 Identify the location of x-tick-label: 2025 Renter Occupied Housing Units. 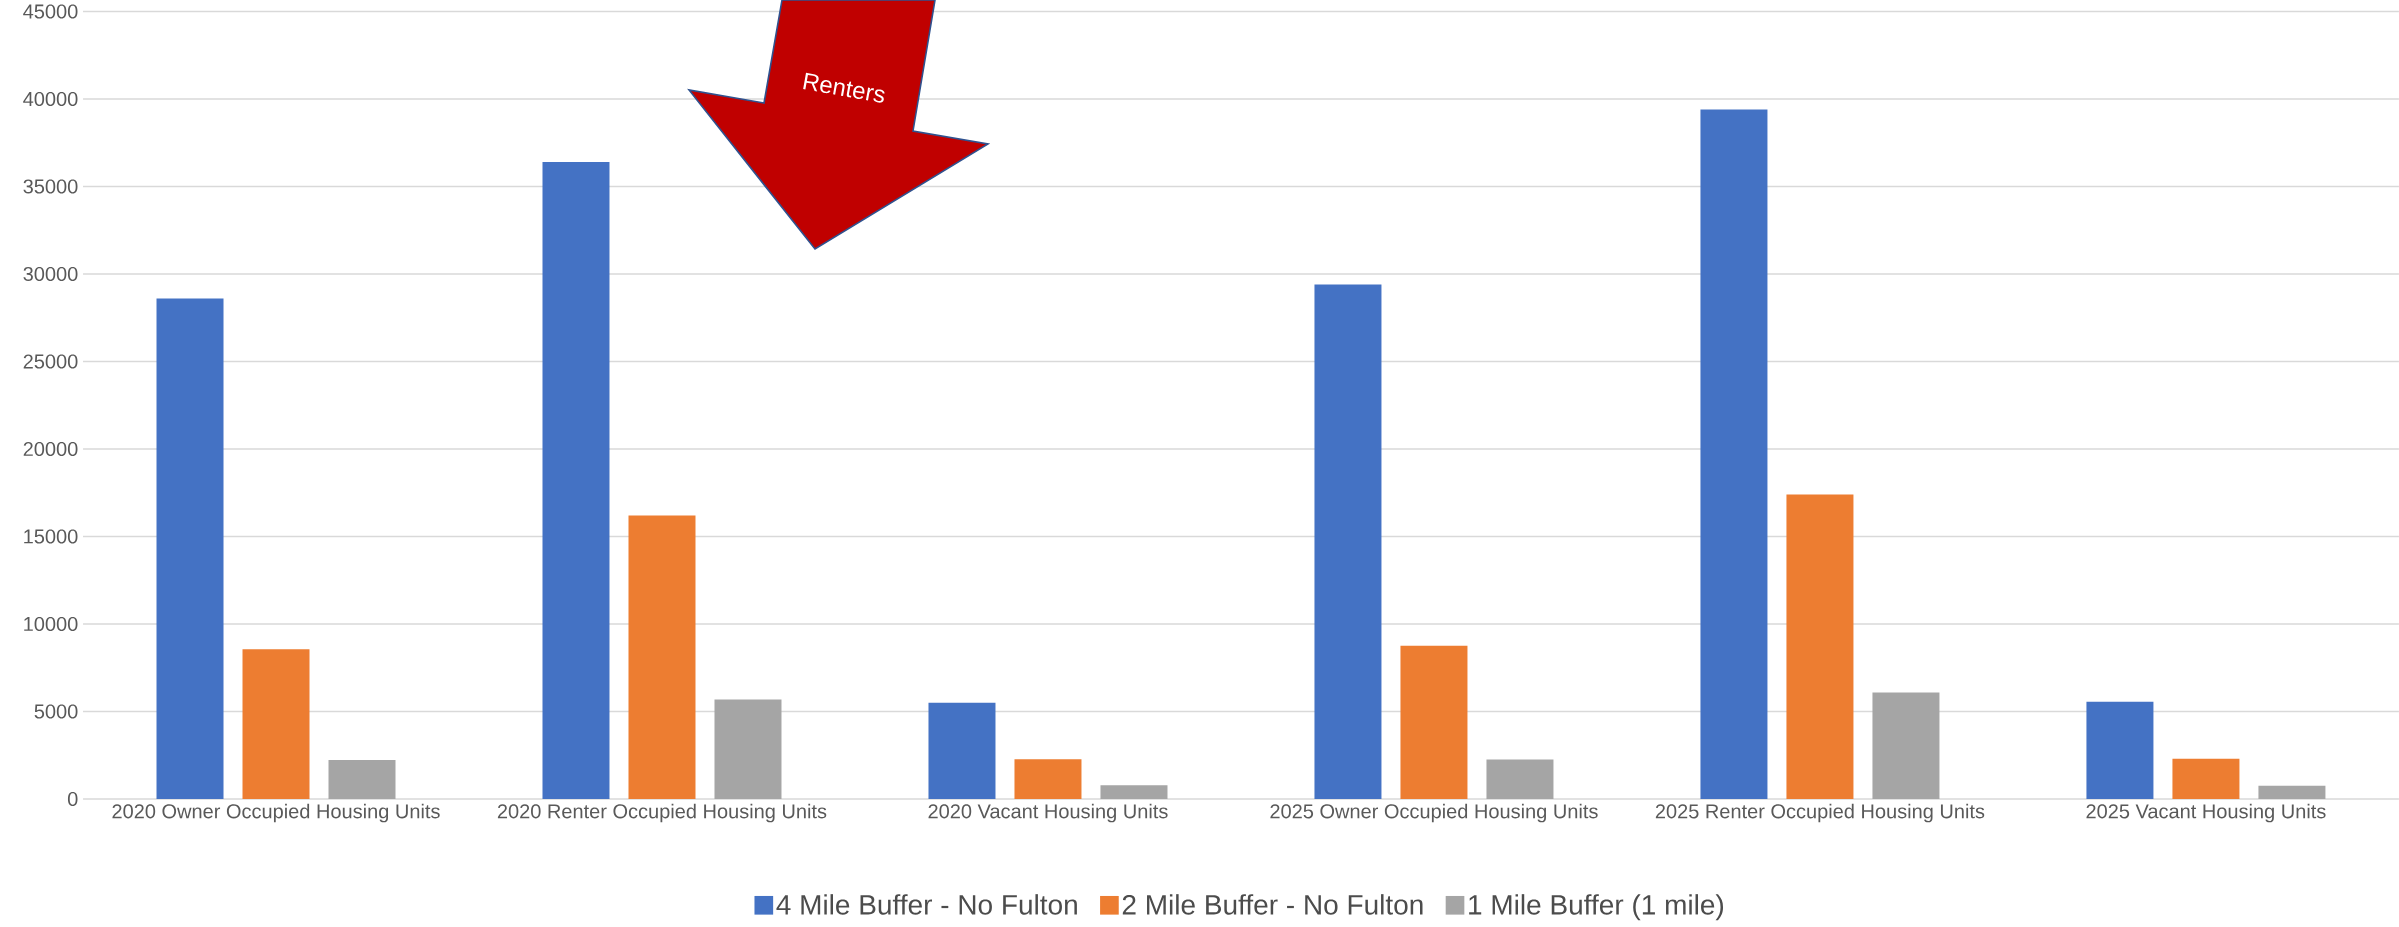
(1820, 813).